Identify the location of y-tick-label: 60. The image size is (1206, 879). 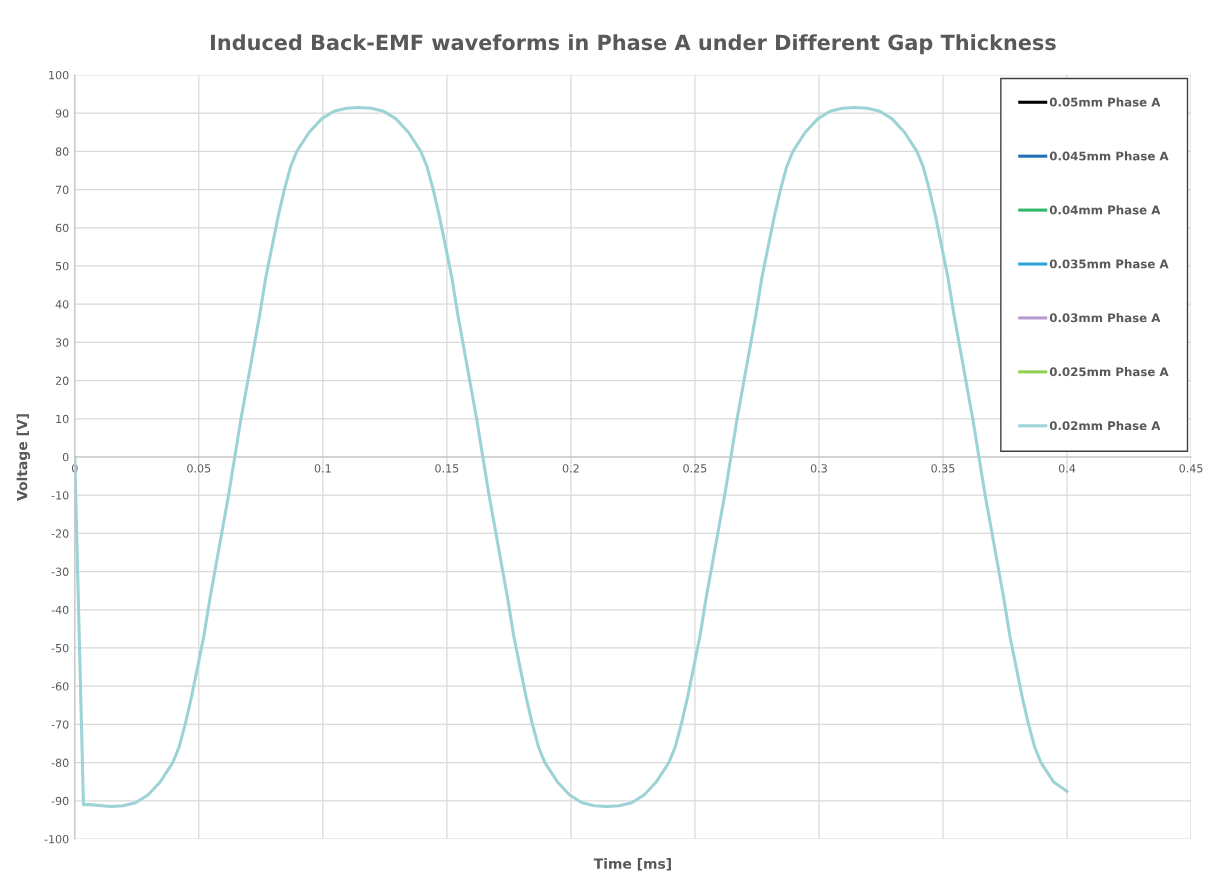
(62, 228).